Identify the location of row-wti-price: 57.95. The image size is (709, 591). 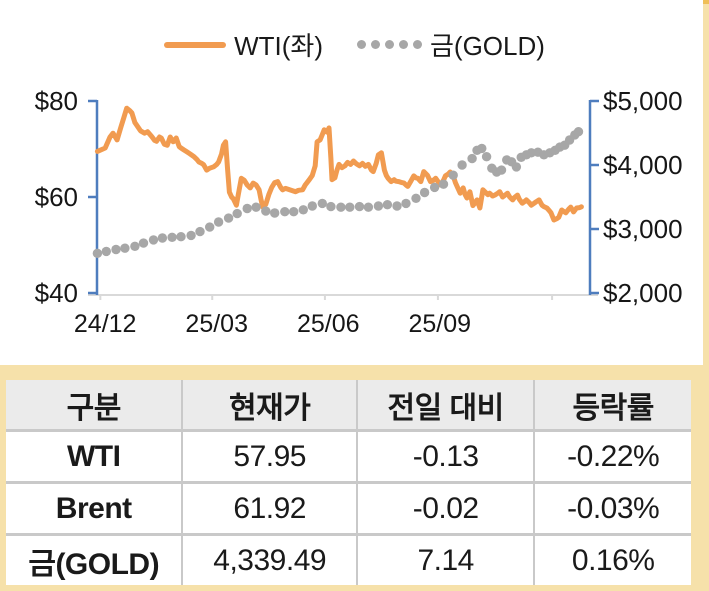
(269, 456).